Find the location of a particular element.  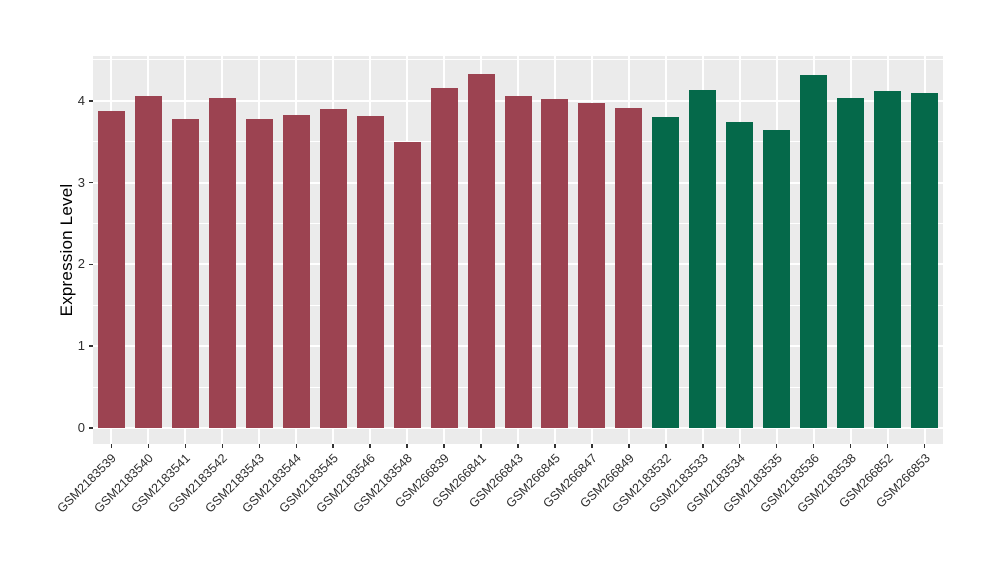

bar-GSM266843 is located at coordinates (518, 261).